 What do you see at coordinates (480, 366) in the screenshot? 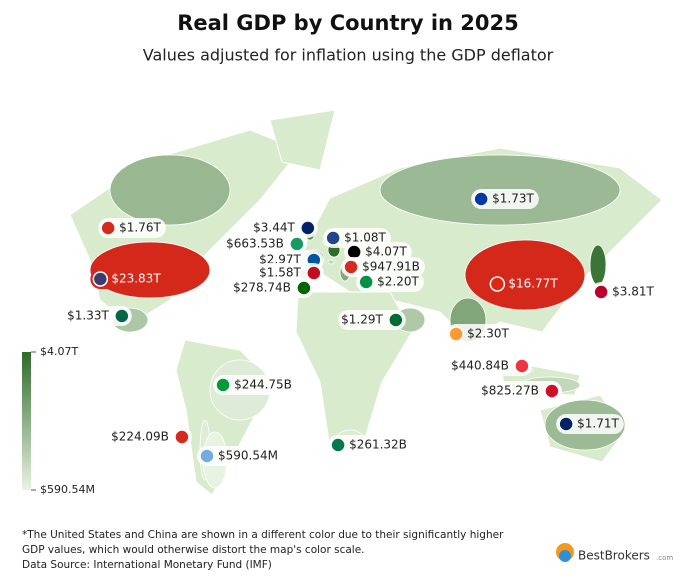
I see `value-label: $440.84B` at bounding box center [480, 366].